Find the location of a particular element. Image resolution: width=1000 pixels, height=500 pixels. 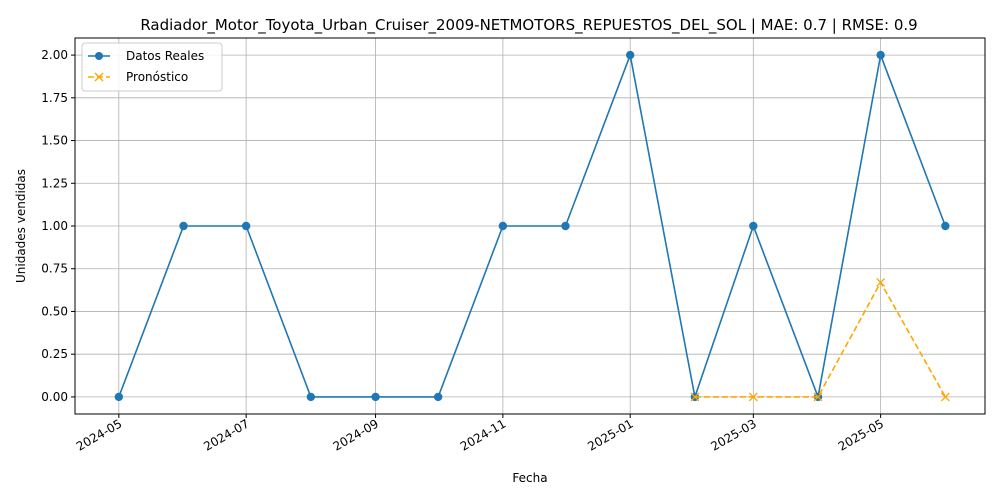

legend-box is located at coordinates (152, 67).